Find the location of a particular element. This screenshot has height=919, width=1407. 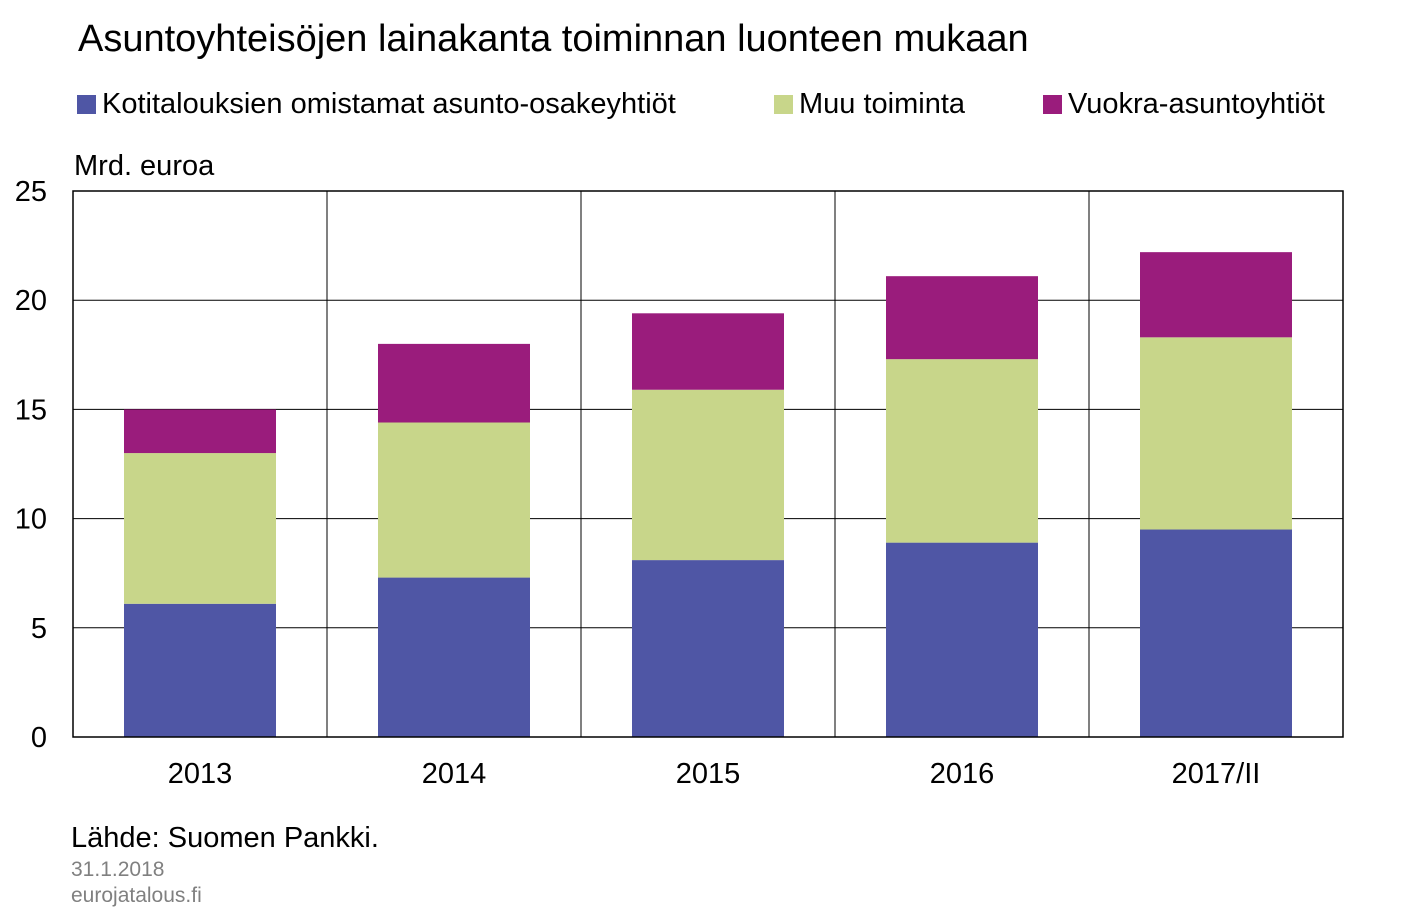

publish-date: 31.1.2018 is located at coordinates (118, 869).